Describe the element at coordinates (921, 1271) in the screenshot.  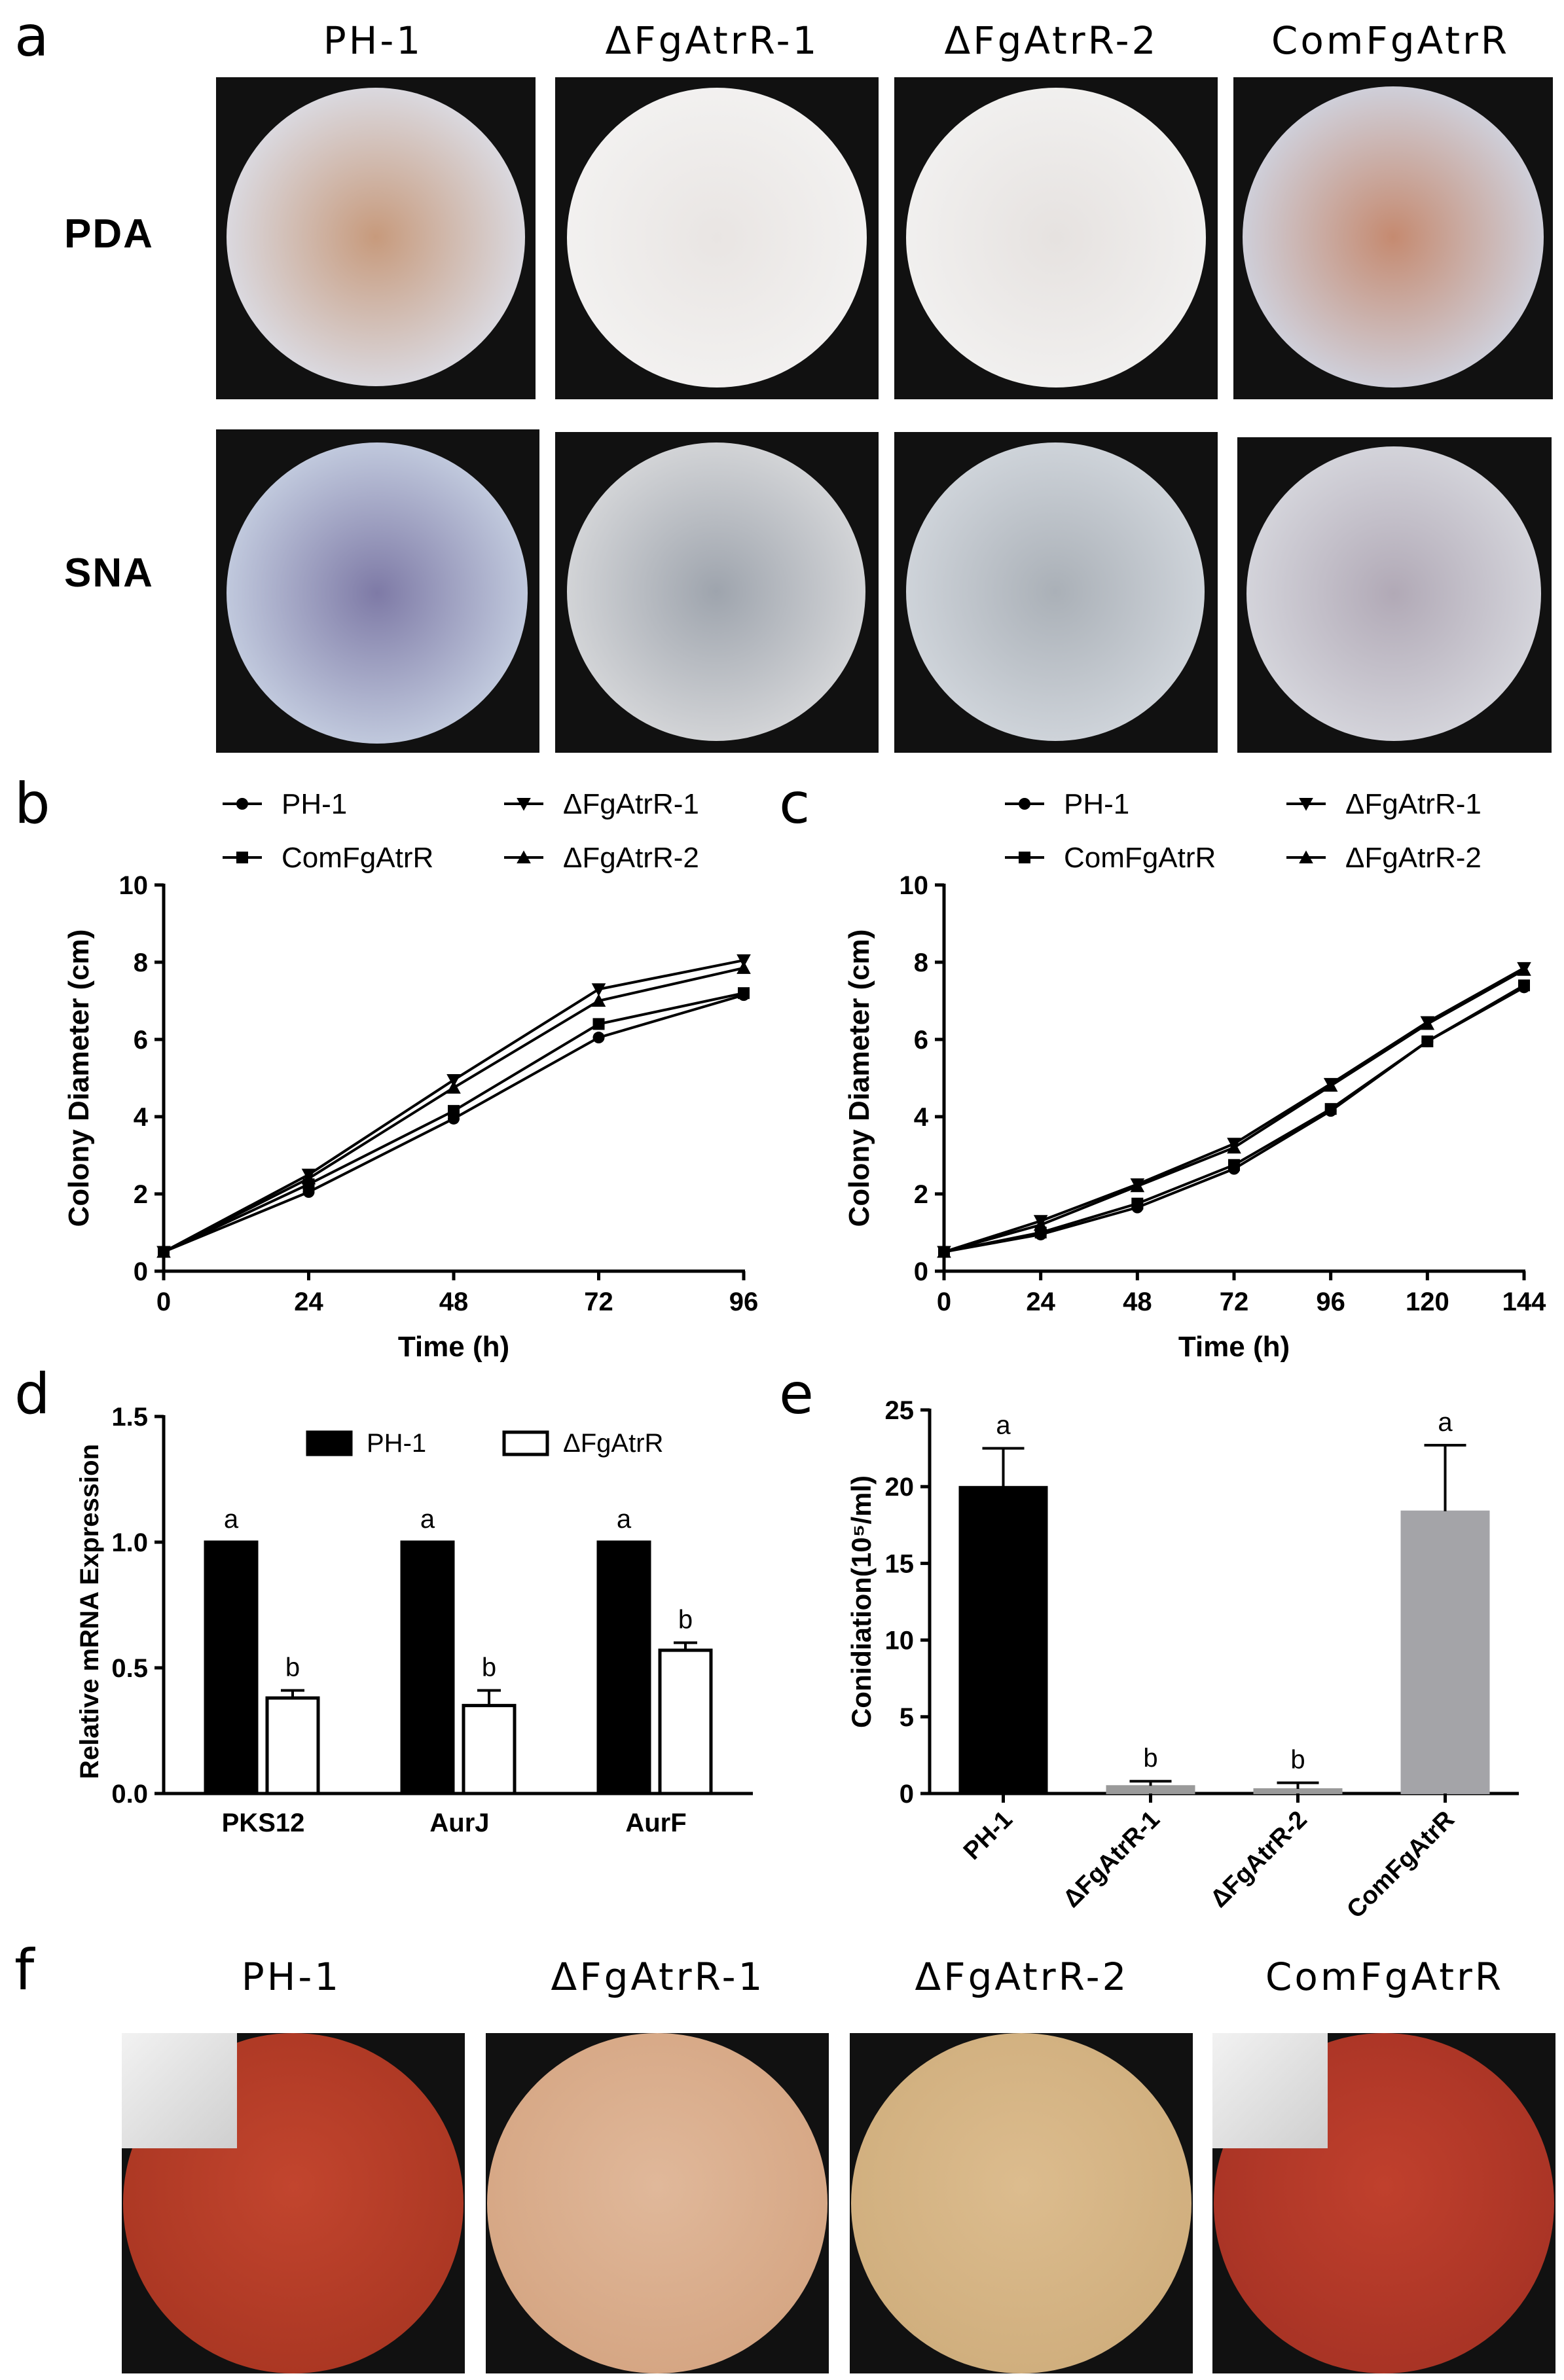
I see `chart-c-y-tick-label: 0` at that location.